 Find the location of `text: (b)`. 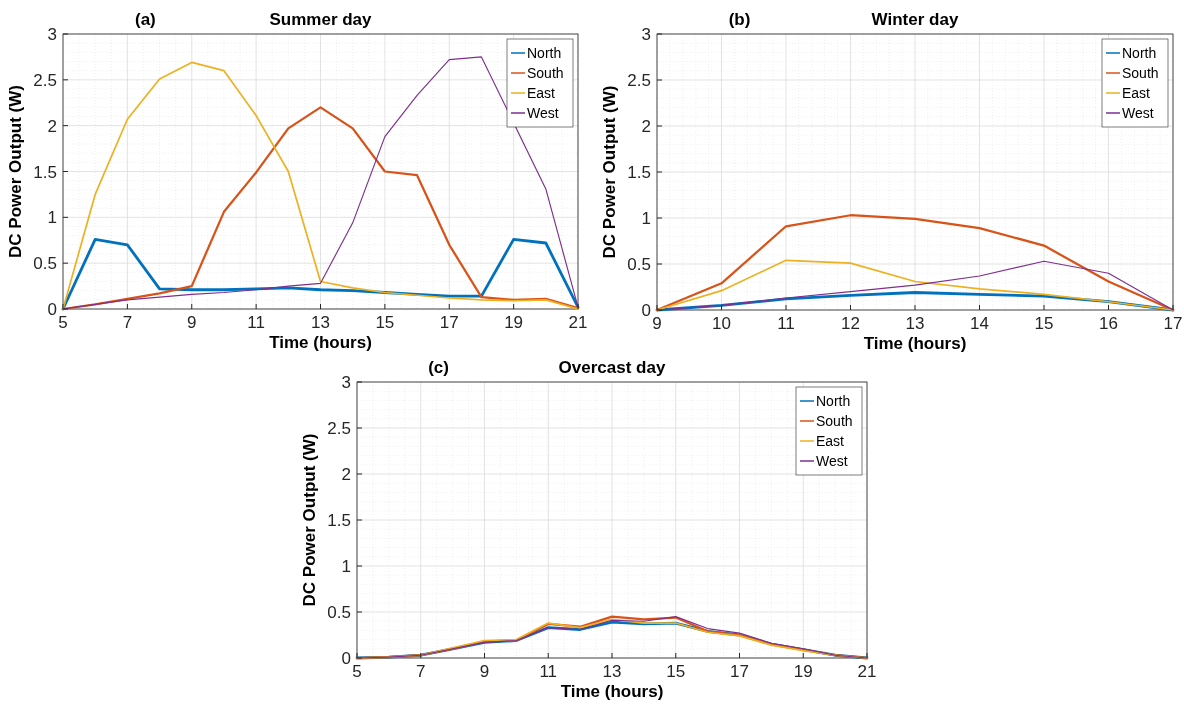

text: (b) is located at coordinates (739, 19).